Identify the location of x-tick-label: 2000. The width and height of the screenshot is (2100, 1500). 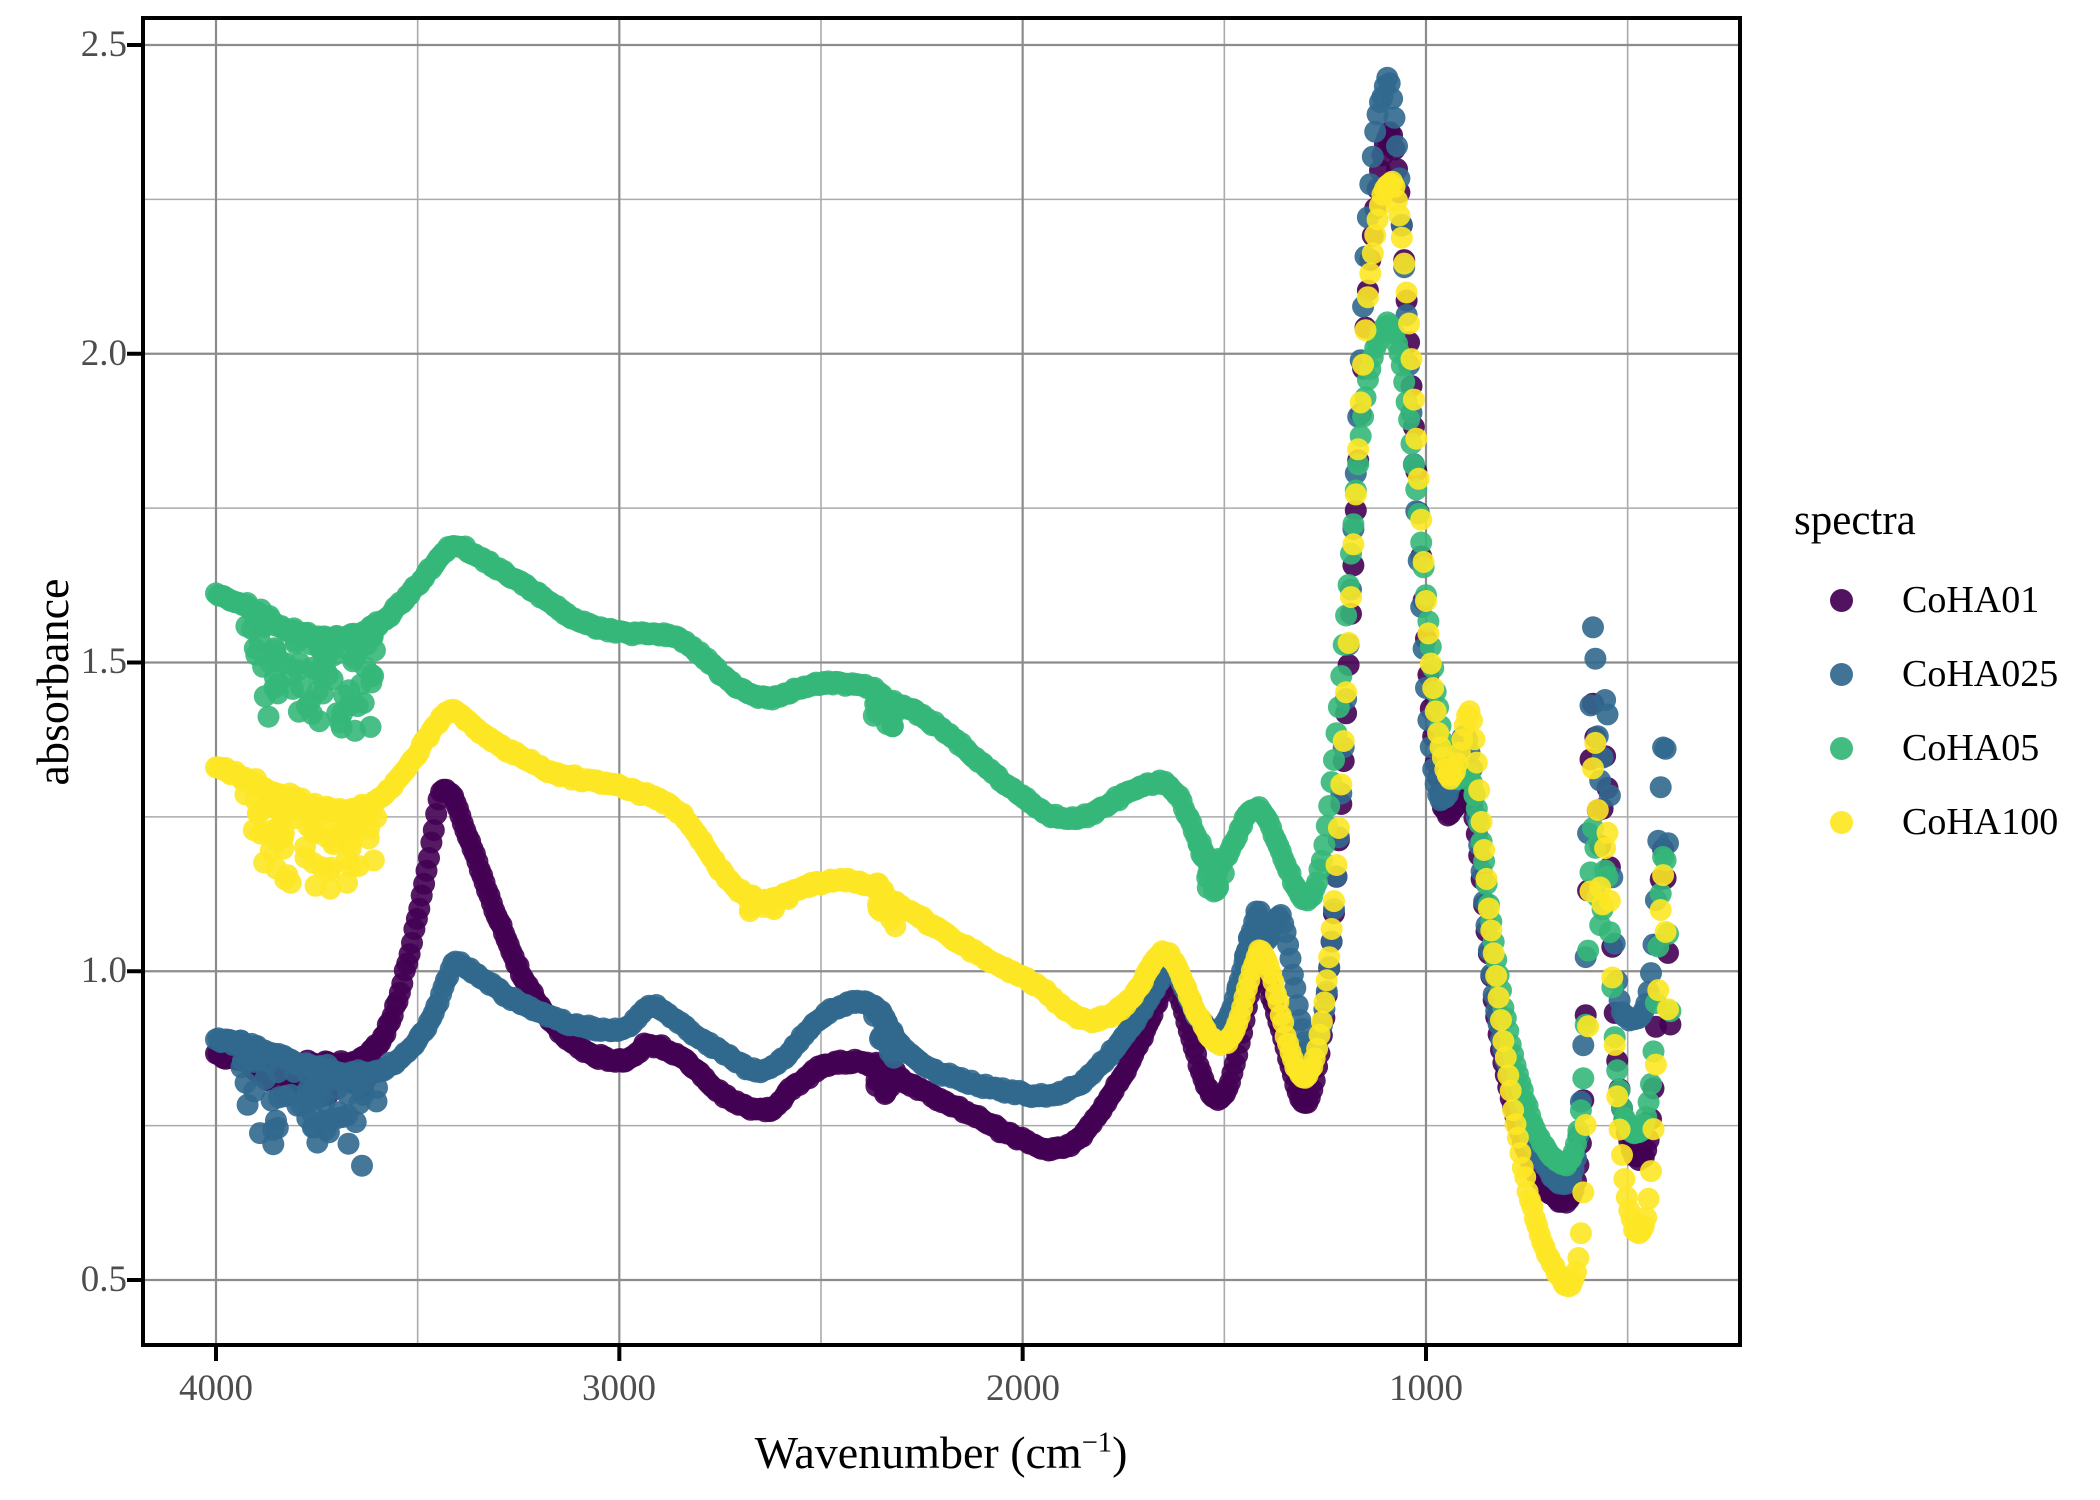
(1023, 1388).